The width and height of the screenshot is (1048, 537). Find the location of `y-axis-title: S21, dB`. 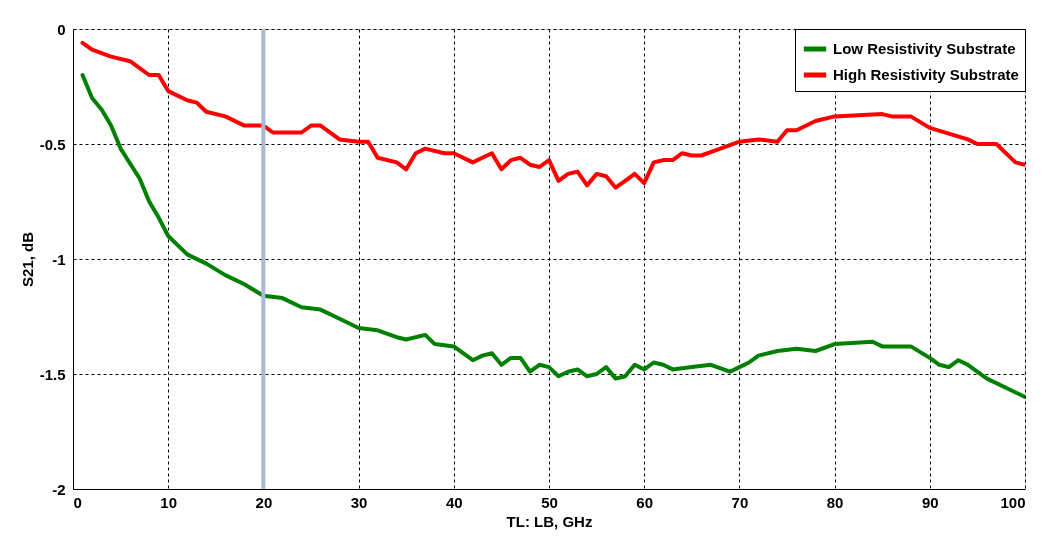

y-axis-title: S21, dB is located at coordinates (27, 259).